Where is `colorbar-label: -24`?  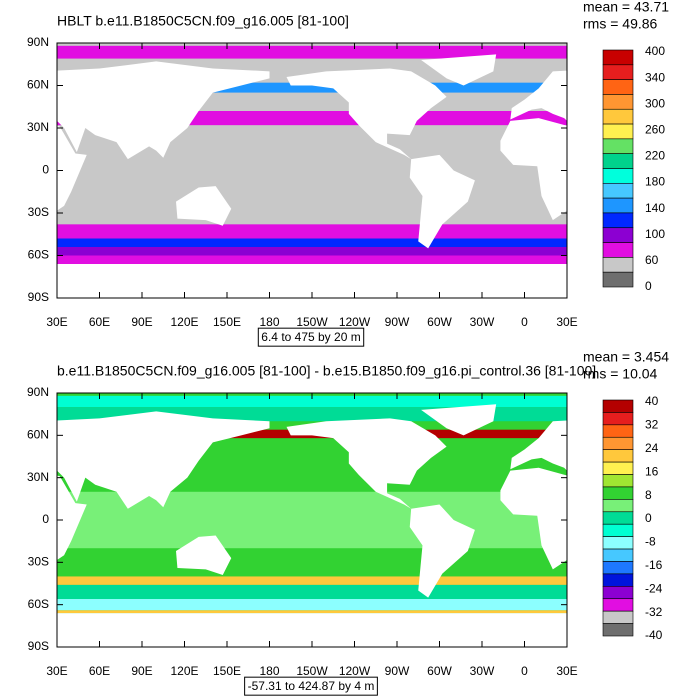
colorbar-label: -24 is located at coordinates (654, 588).